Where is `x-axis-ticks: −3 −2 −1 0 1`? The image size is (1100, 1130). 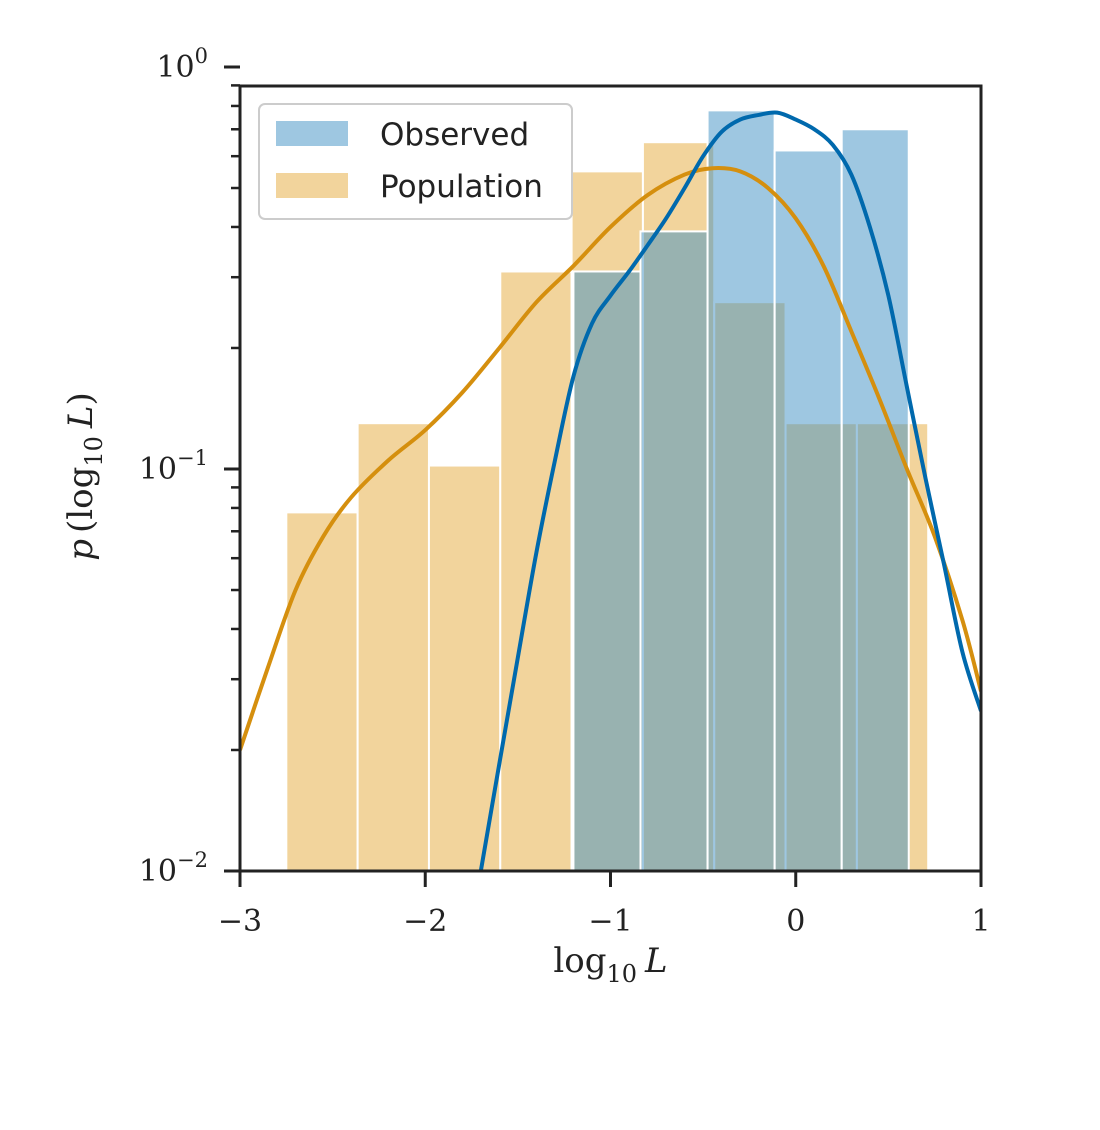 x-axis-ticks: −3 −2 −1 0 1 is located at coordinates (604, 905).